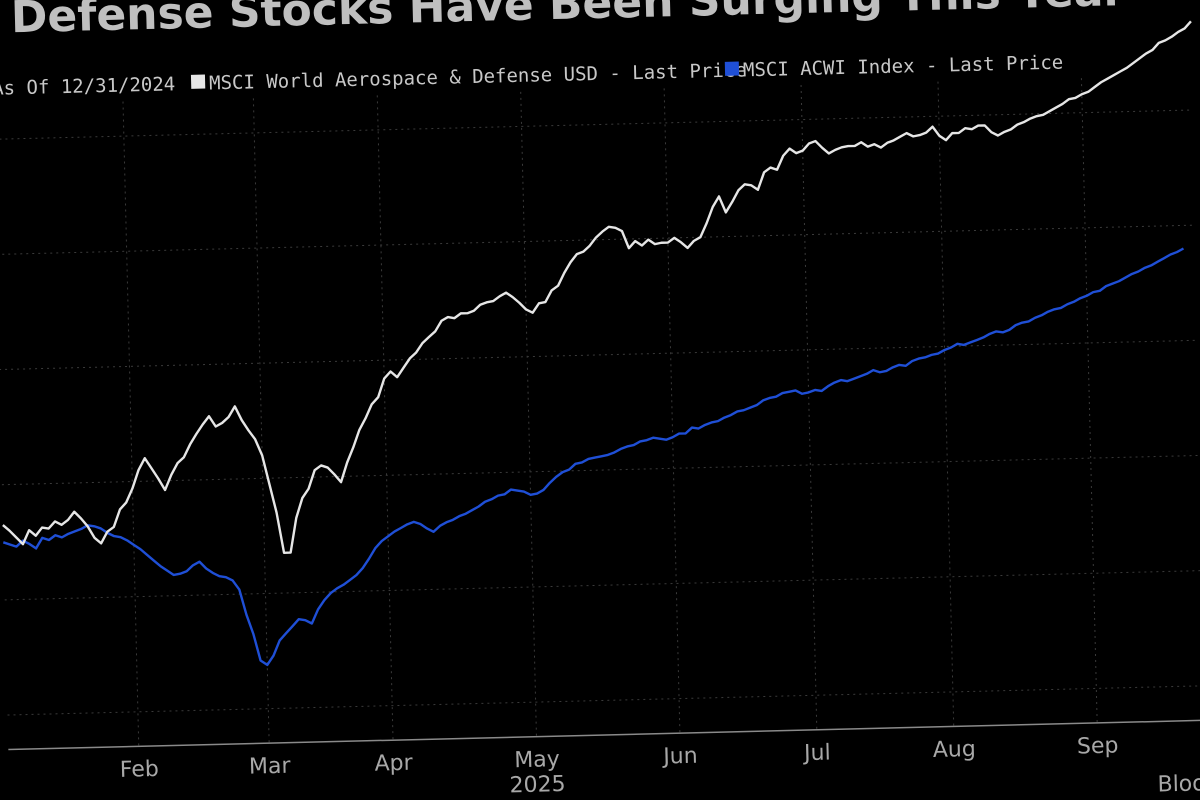 The height and width of the screenshot is (800, 1200). What do you see at coordinates (732, 68) in the screenshot?
I see `legend-swatch-acwi` at bounding box center [732, 68].